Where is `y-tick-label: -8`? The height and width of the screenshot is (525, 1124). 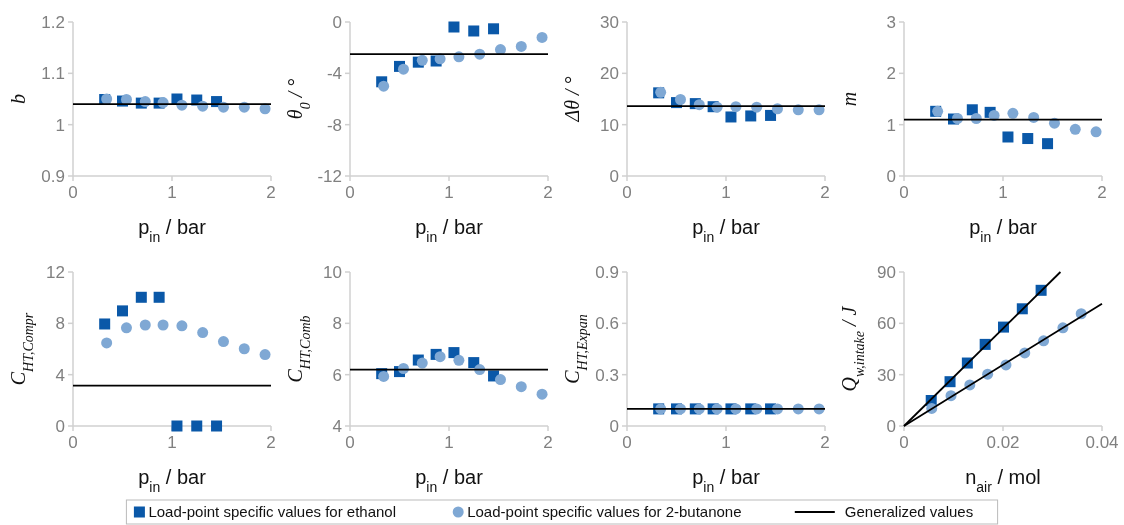 y-tick-label: -8 is located at coordinates (334, 125).